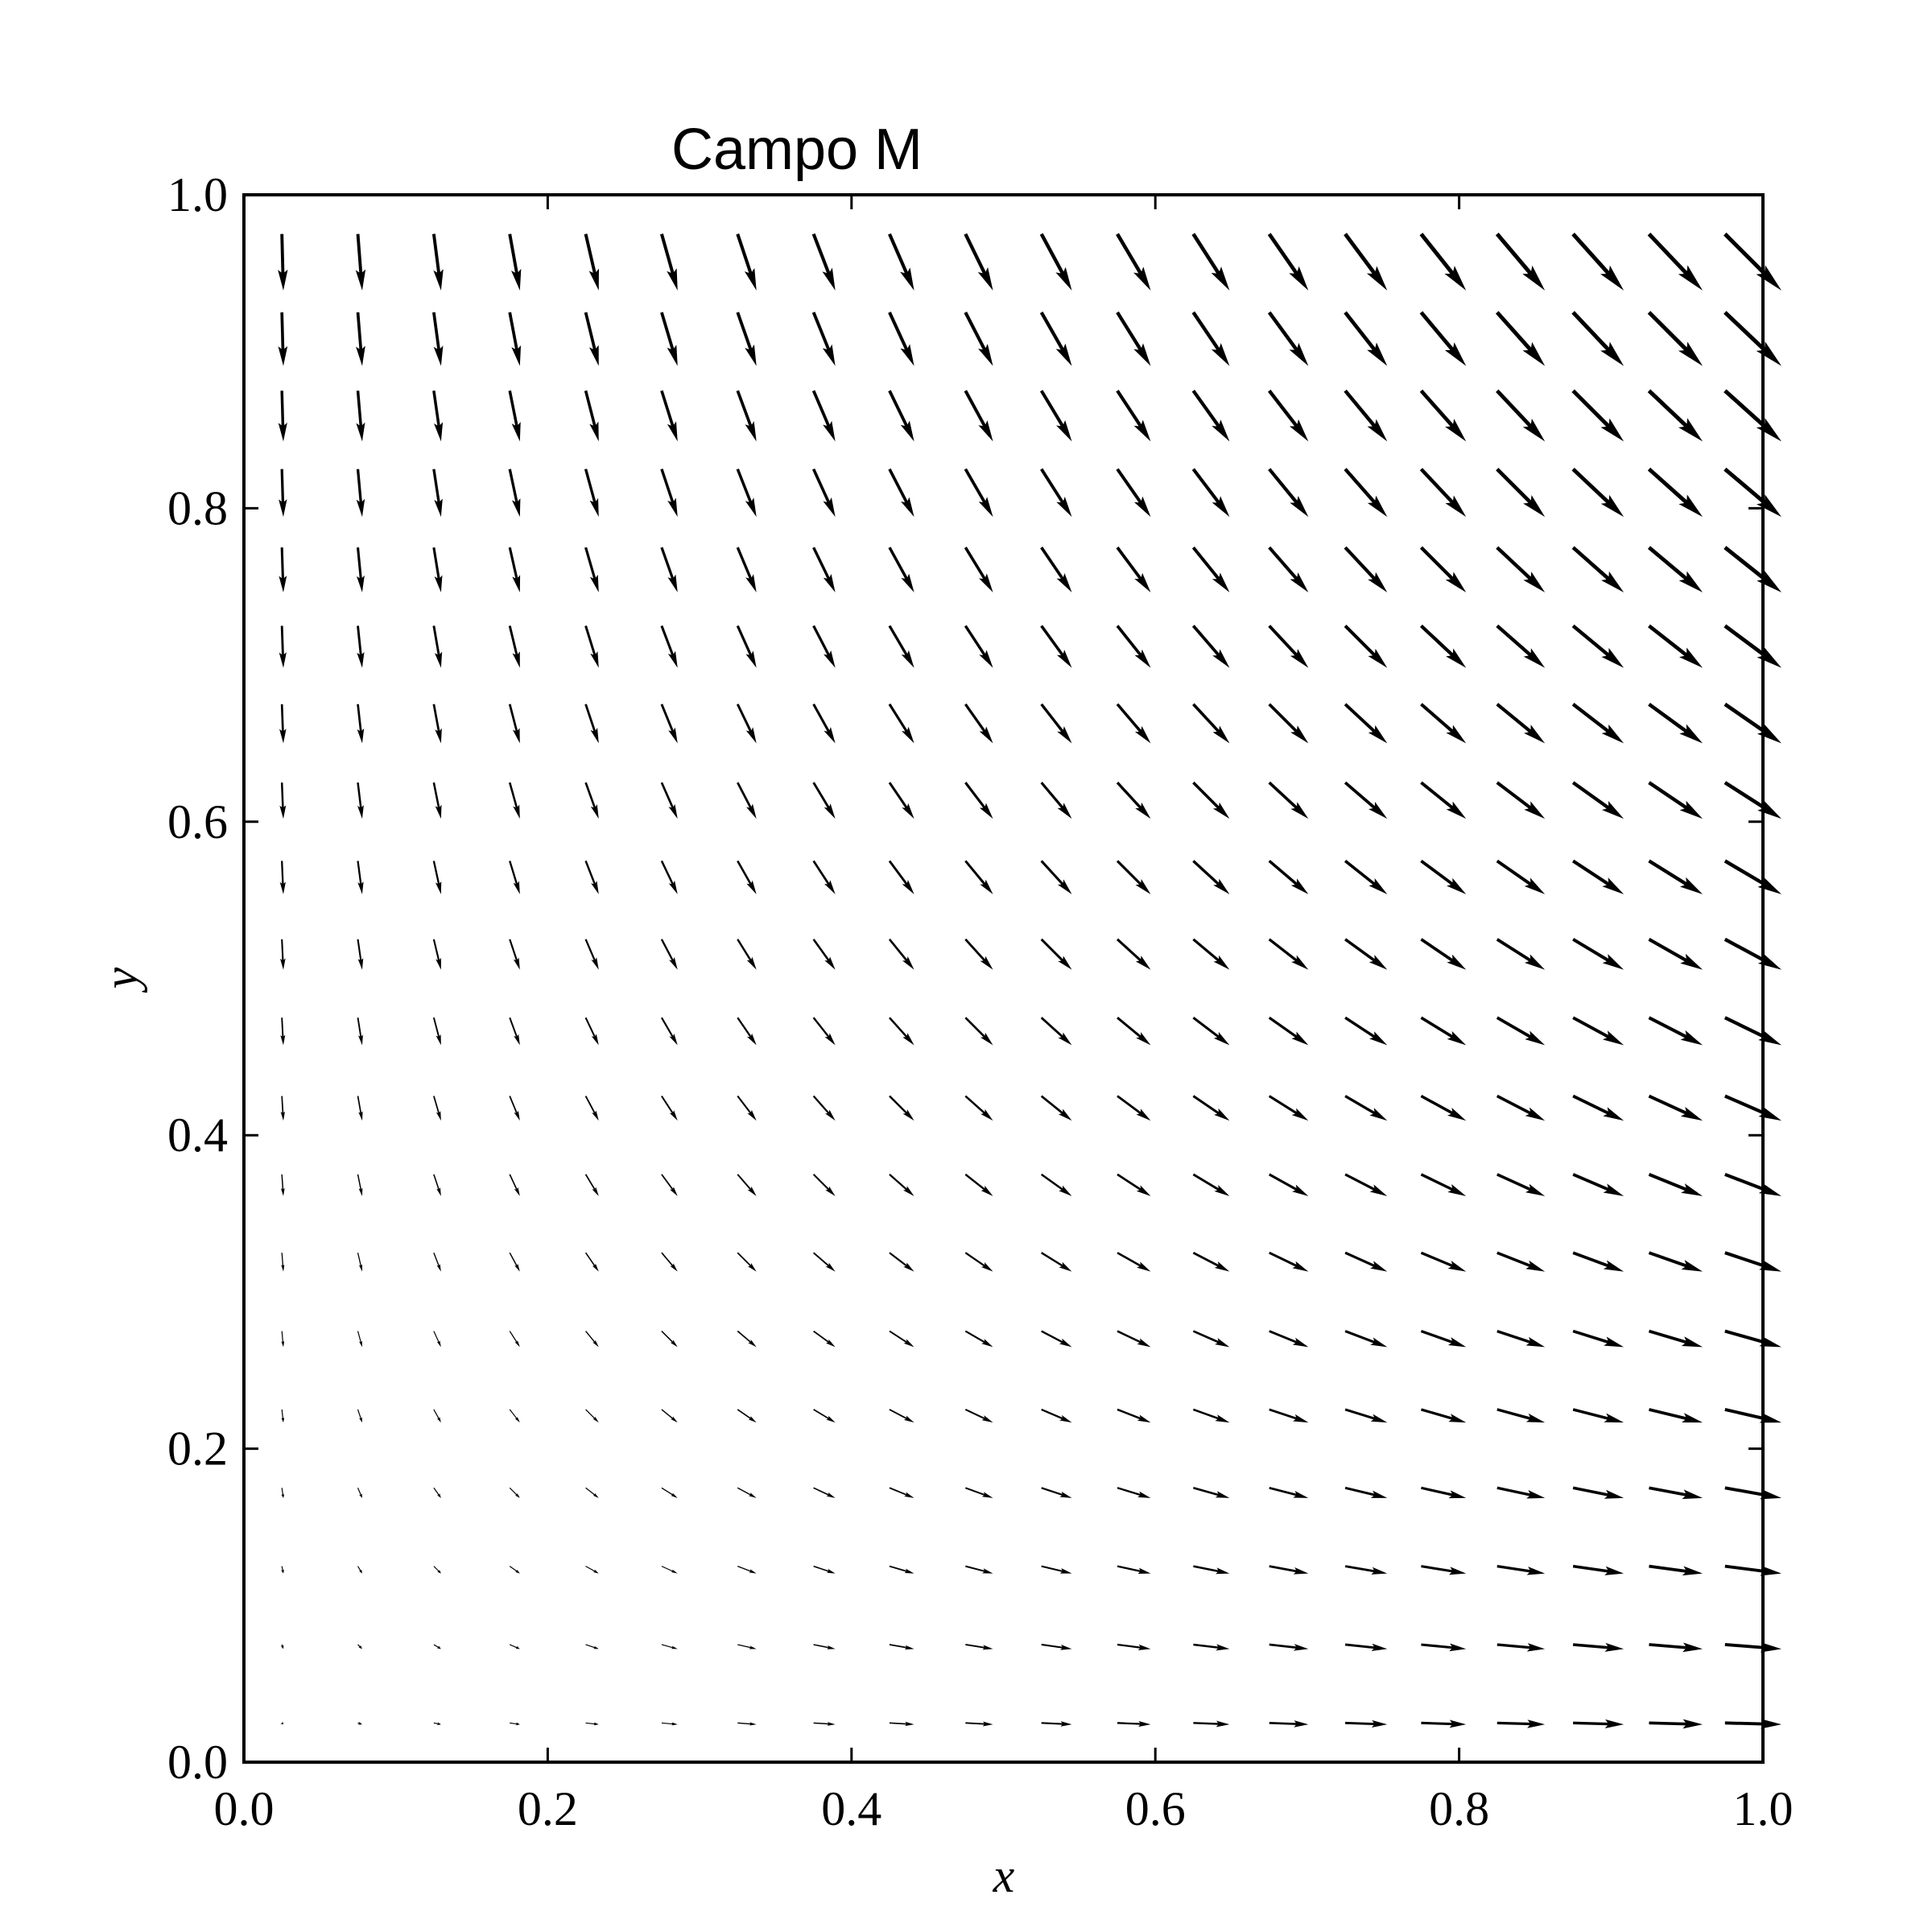 The width and height of the screenshot is (1932, 1932). What do you see at coordinates (1764, 1808) in the screenshot?
I see `x-tick-label: 1.0` at bounding box center [1764, 1808].